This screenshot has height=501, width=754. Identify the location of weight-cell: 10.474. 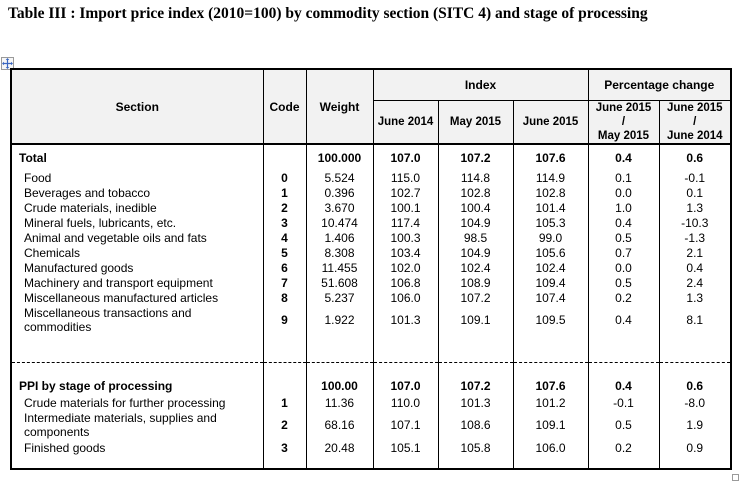
(339, 222).